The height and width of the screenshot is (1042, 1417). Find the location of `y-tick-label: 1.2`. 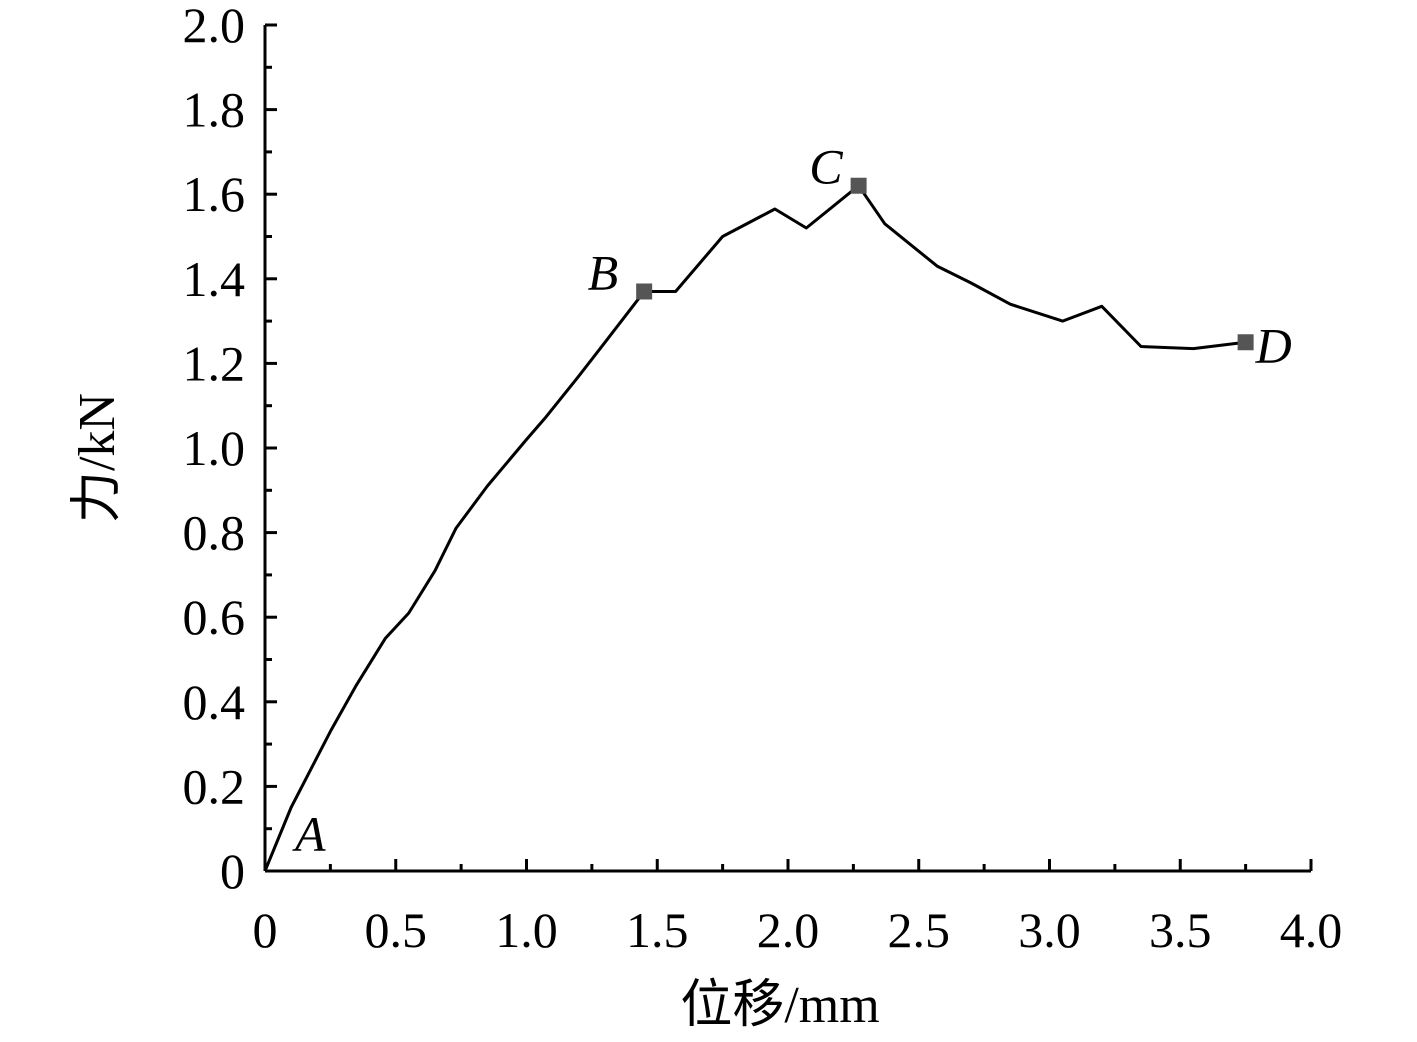

y-tick-label: 1.2 is located at coordinates (214, 363).